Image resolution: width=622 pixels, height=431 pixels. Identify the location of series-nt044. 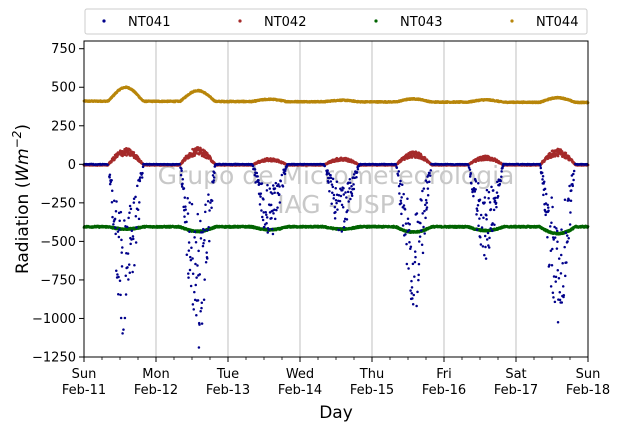
(336, 95).